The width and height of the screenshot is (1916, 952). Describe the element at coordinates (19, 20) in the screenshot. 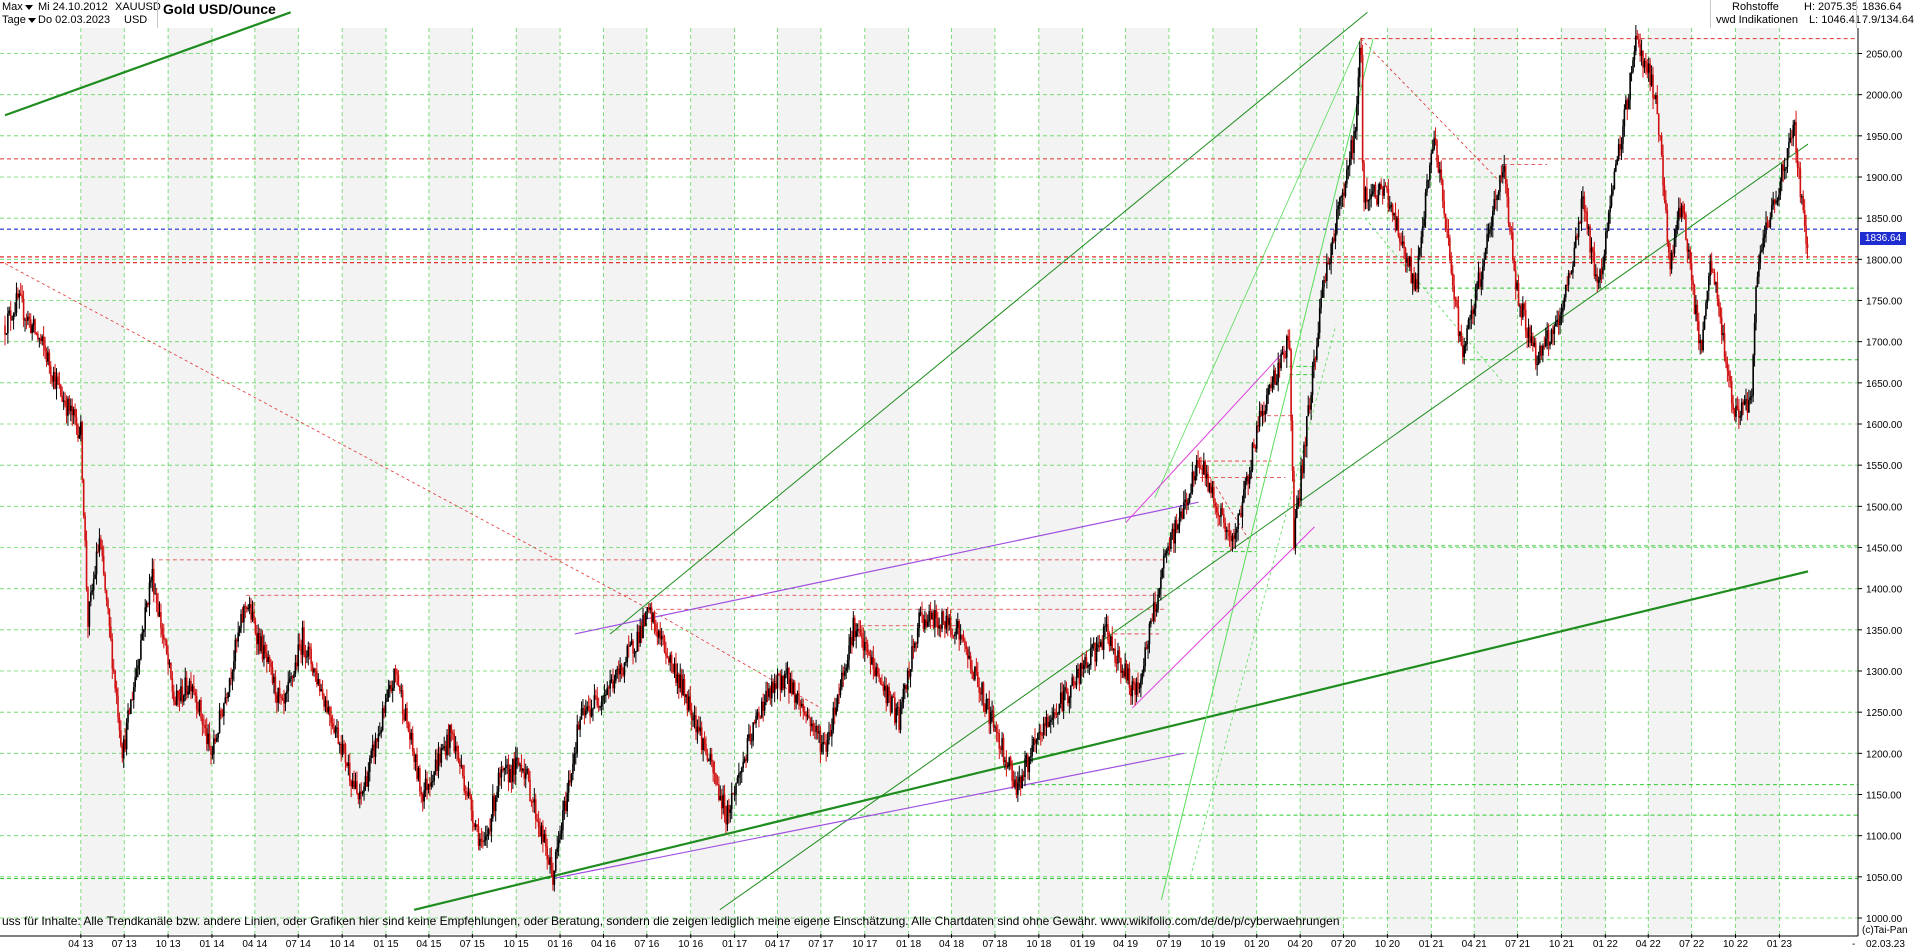

I see `interval-select: Tage` at that location.